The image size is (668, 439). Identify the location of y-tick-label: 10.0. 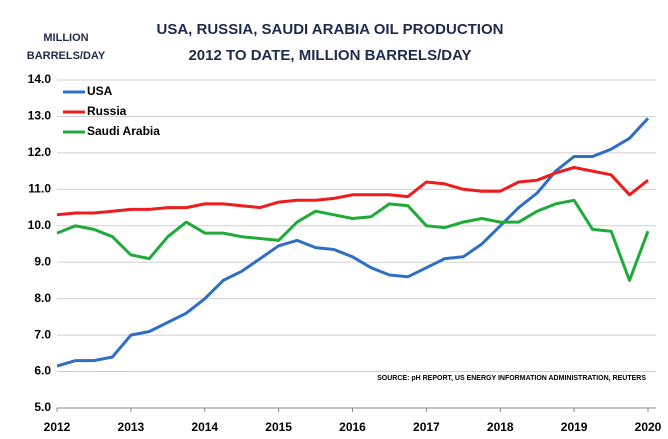
(40, 225).